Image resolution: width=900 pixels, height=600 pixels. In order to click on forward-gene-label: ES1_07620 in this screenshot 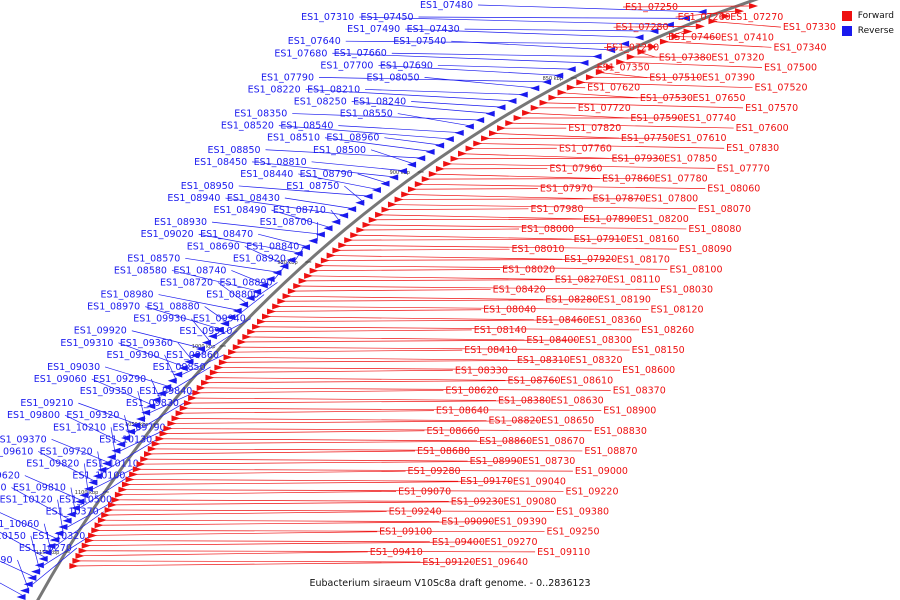, I will do `click(613, 88)`.